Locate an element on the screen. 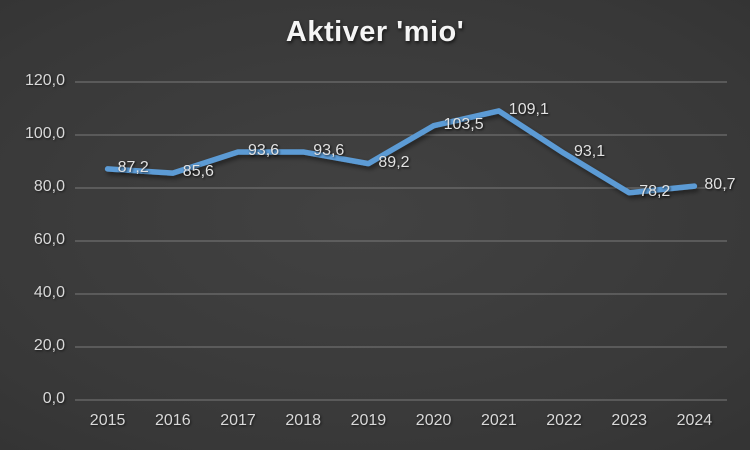 The width and height of the screenshot is (750, 450). data-label: 103,5 is located at coordinates (463, 124).